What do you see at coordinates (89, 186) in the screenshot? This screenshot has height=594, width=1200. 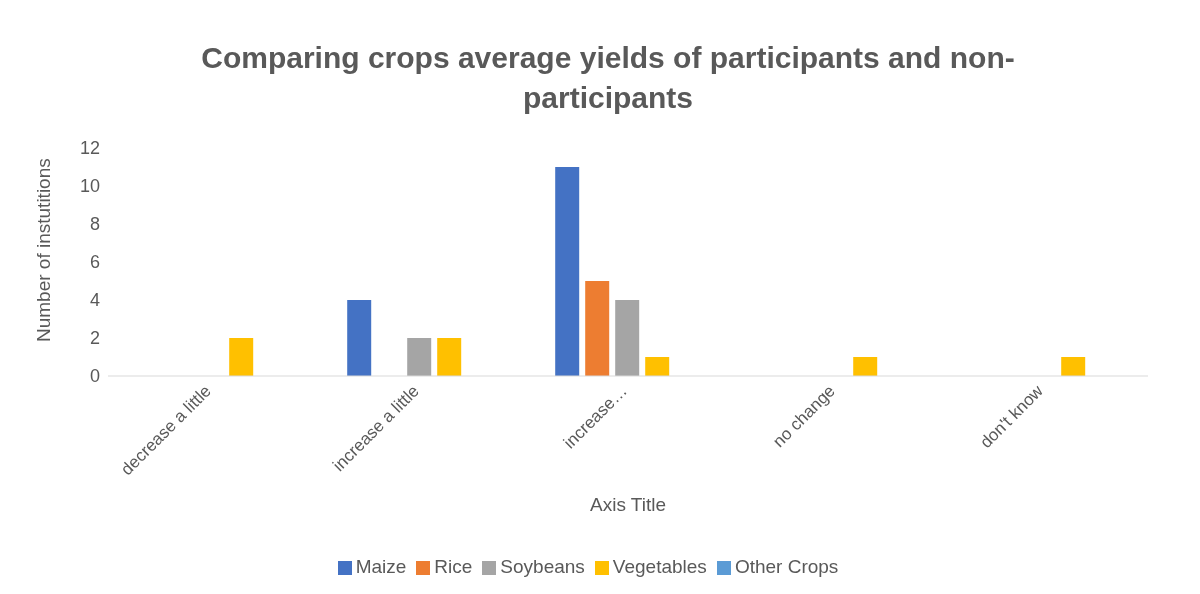 I see `y-tick-label: 10` at bounding box center [89, 186].